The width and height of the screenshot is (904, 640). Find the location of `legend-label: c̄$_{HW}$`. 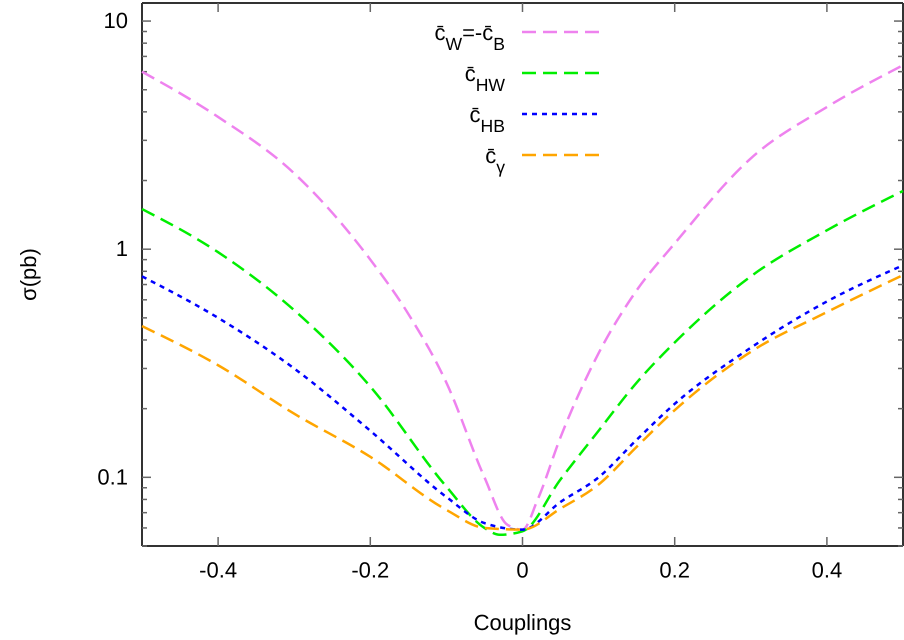

legend-label: c̄$_{HW}$ is located at coordinates (485, 78).